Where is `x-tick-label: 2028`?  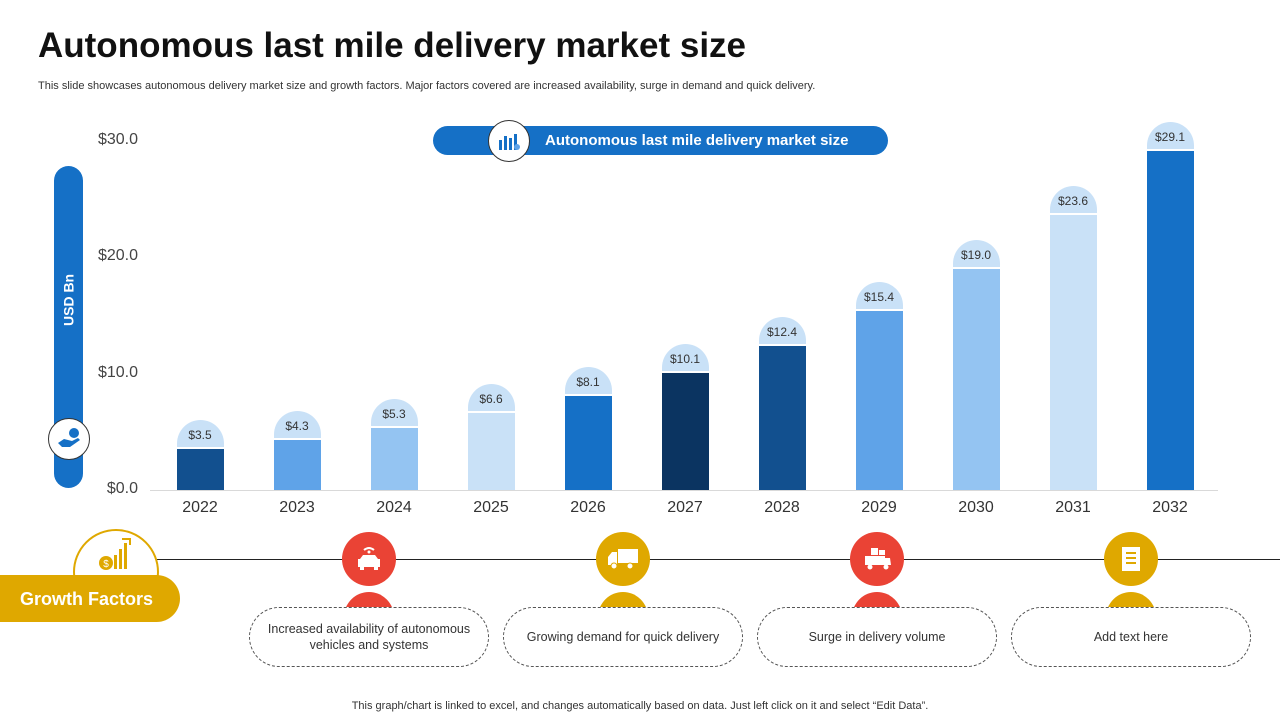 x-tick-label: 2028 is located at coordinates (782, 507).